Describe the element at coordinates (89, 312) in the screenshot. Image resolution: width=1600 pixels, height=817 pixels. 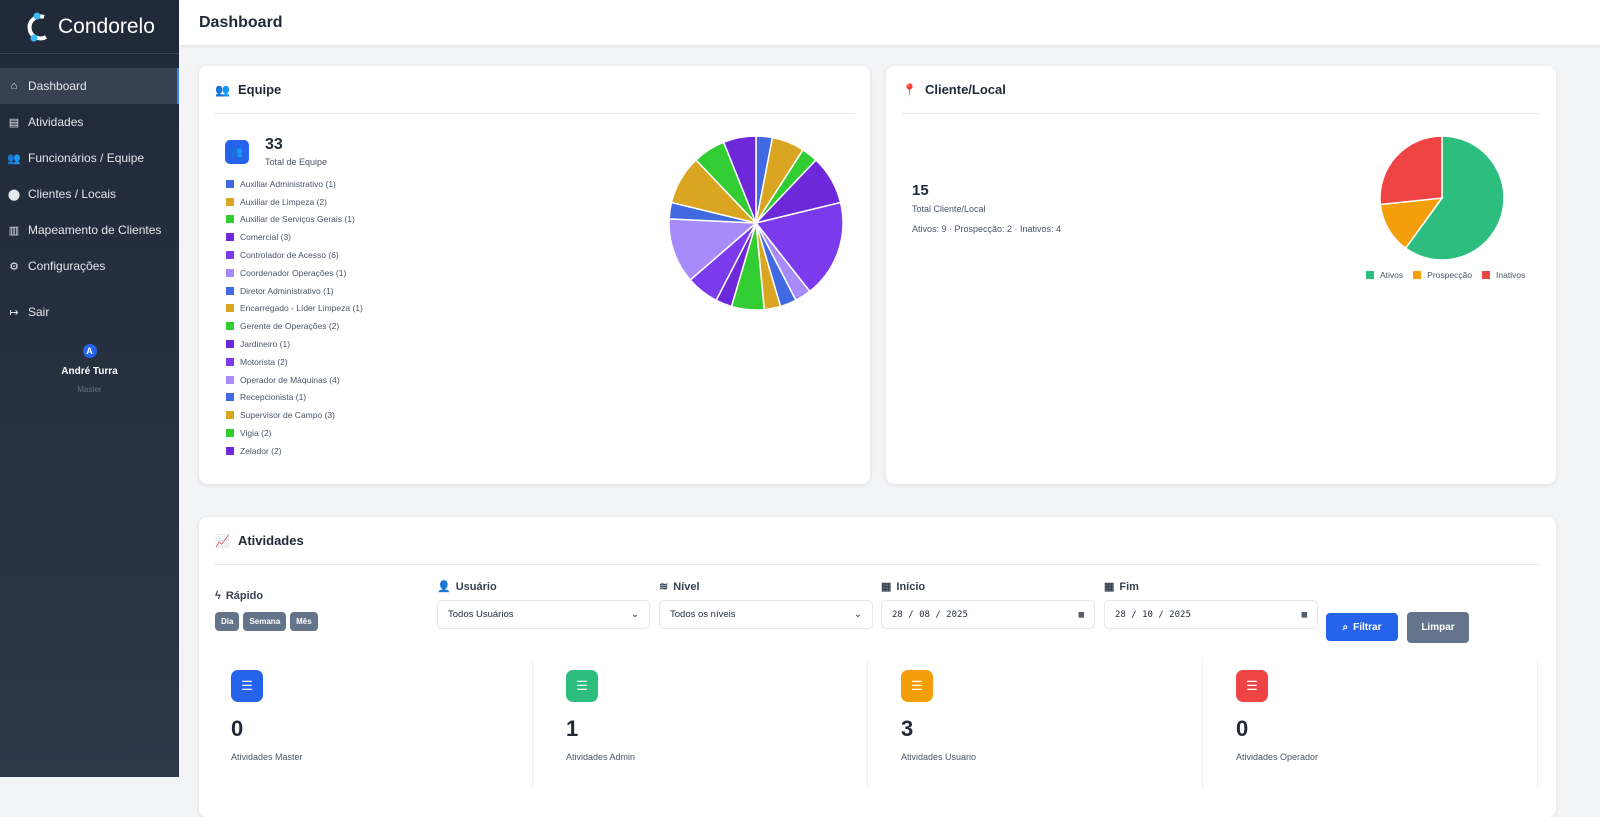
I see `logout-button: ↦ Sair` at that location.